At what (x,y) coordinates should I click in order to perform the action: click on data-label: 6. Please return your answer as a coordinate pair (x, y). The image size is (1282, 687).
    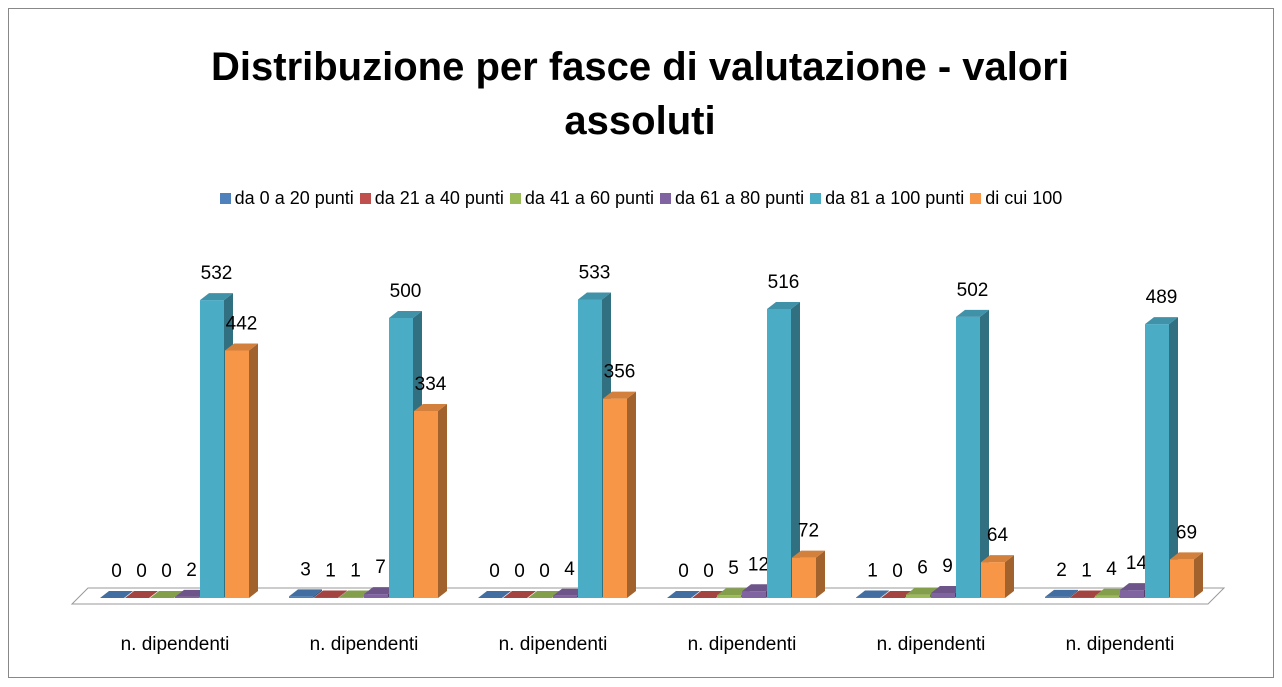
    Looking at the image, I should click on (922, 568).